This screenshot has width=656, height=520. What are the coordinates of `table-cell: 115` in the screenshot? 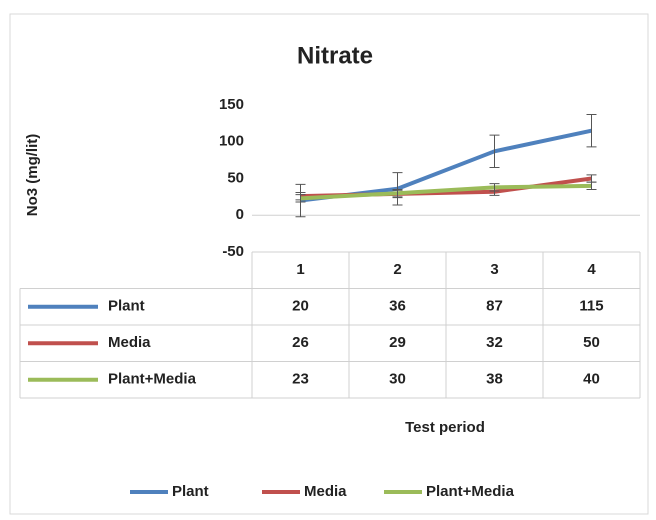 It's located at (591, 306).